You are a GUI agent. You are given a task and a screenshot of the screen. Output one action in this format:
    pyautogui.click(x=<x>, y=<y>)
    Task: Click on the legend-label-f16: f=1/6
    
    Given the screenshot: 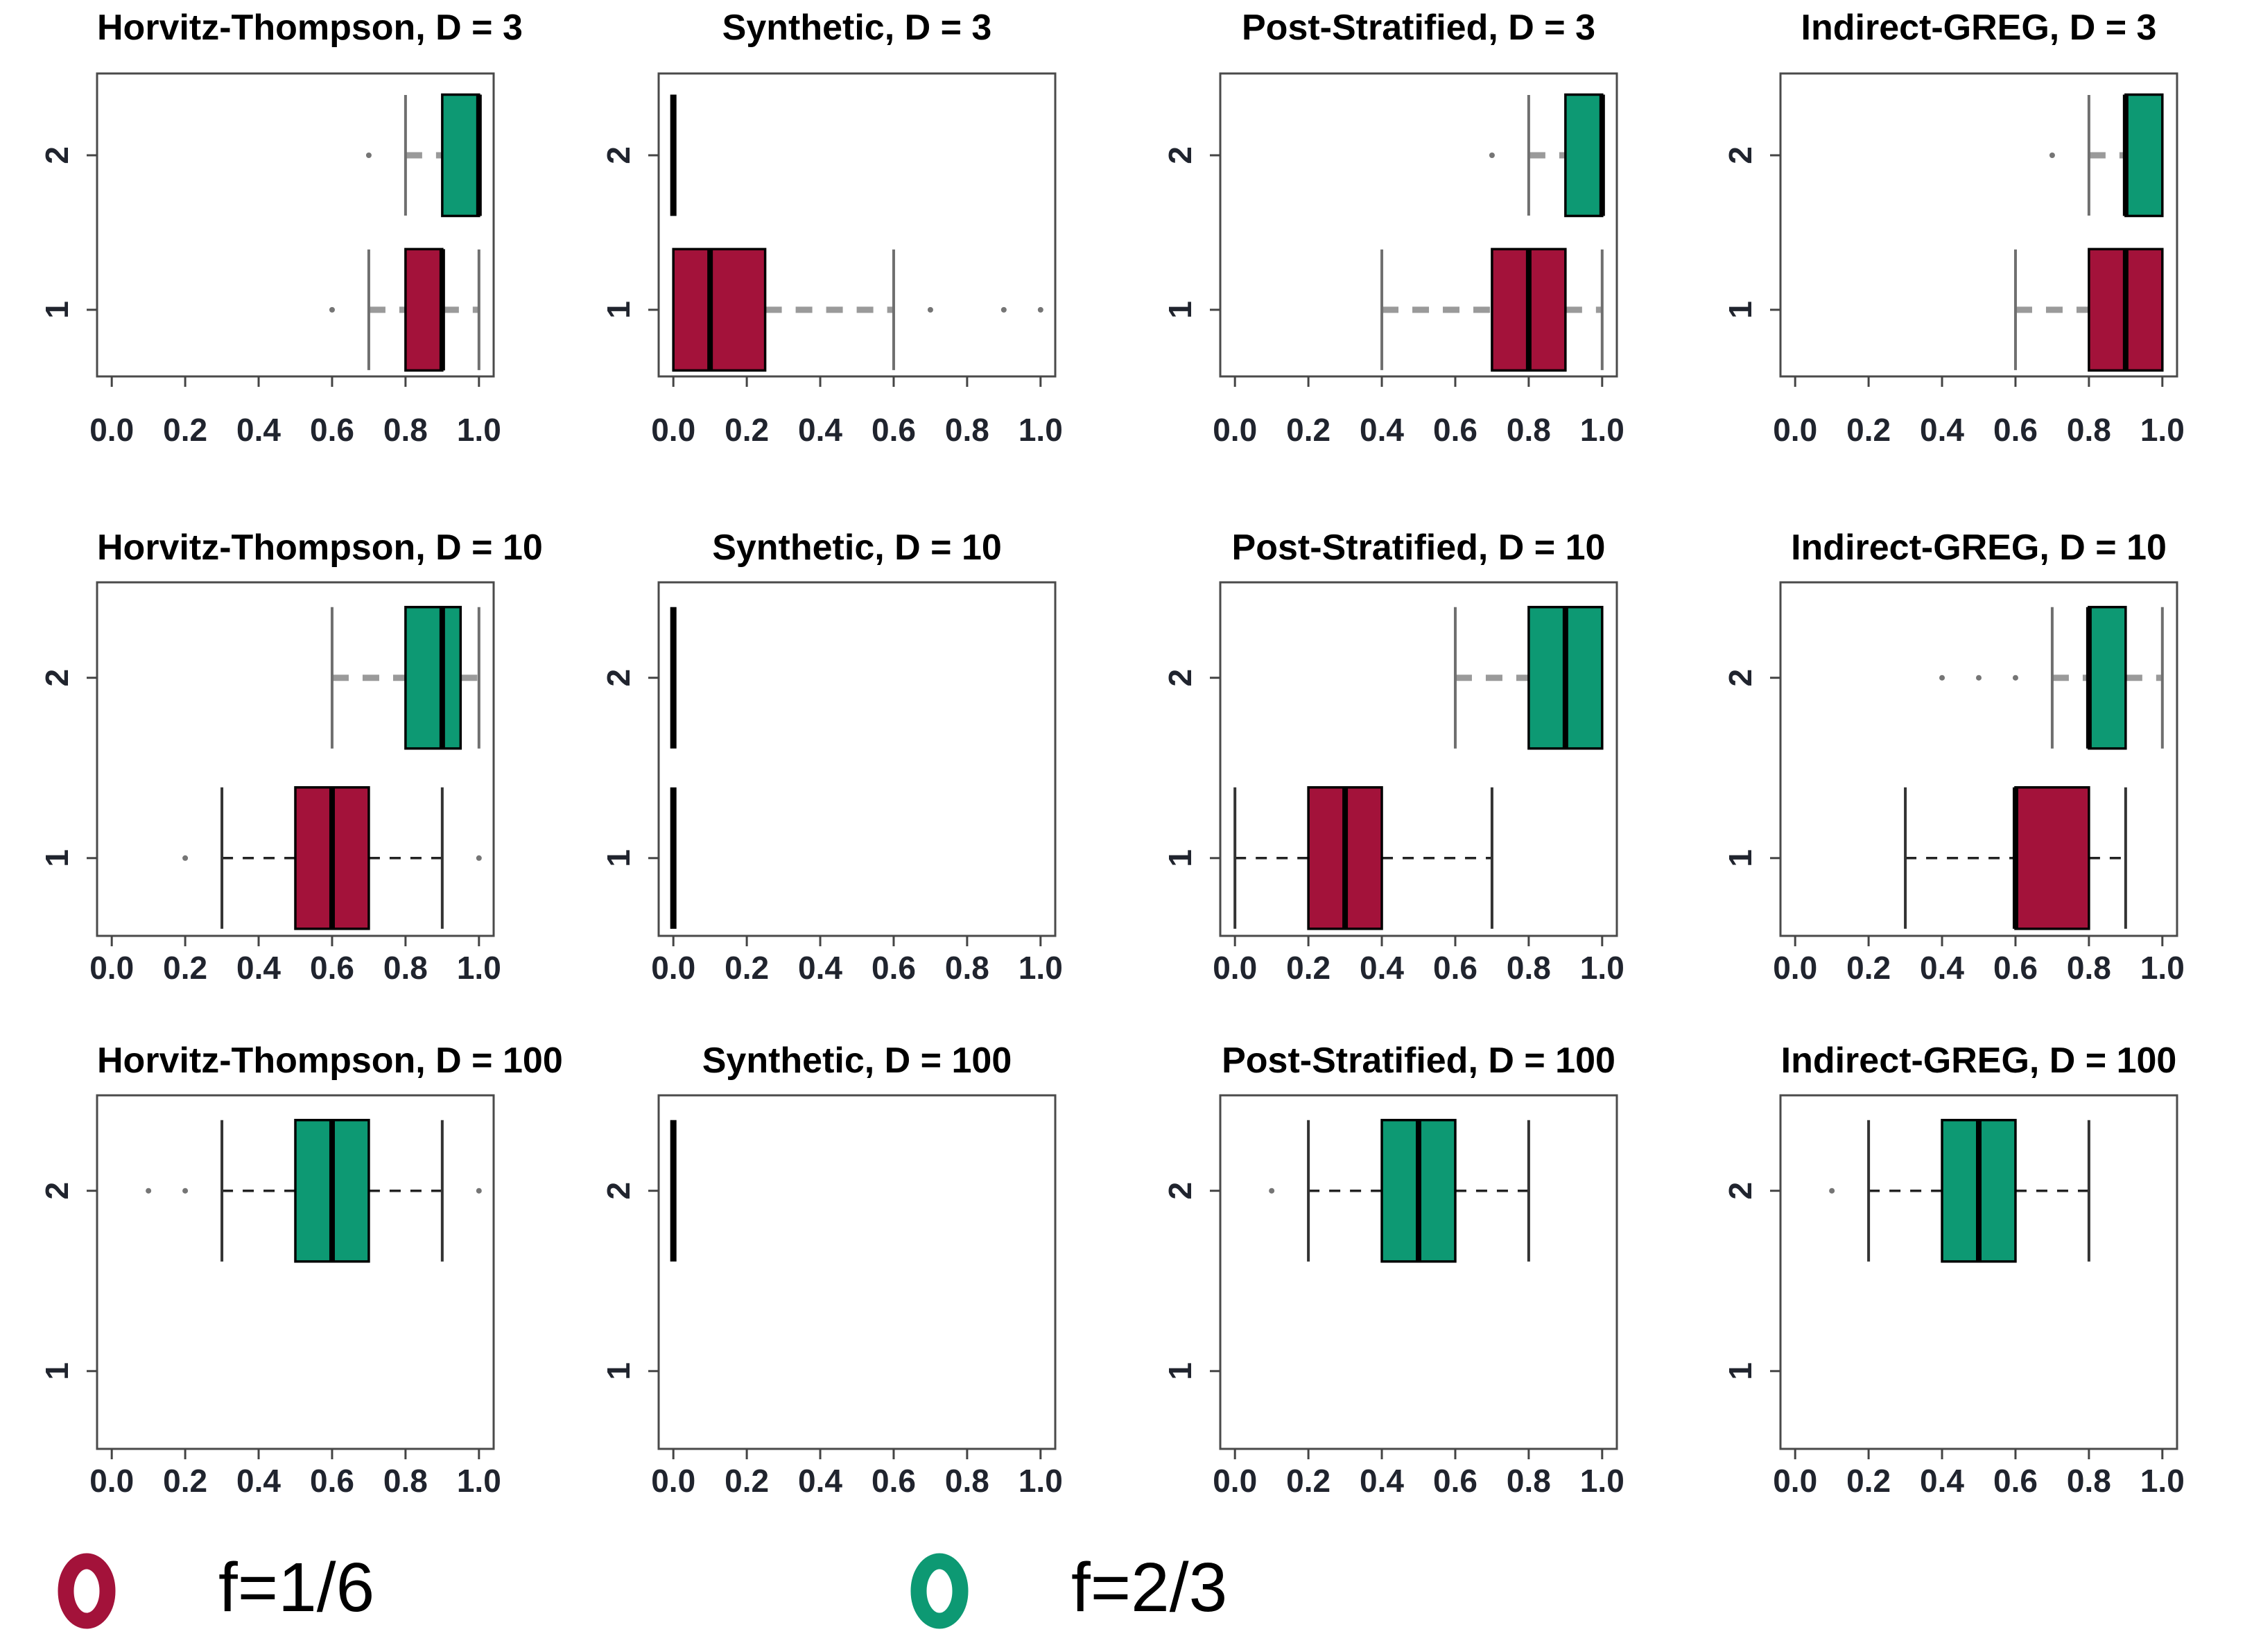 What is the action you would take?
    pyautogui.click(x=296, y=1587)
    